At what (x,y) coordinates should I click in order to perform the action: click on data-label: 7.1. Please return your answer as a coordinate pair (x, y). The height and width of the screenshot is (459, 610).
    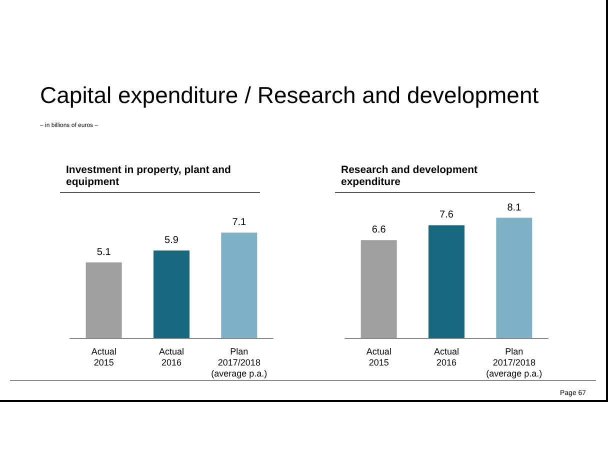
    Looking at the image, I should click on (239, 222).